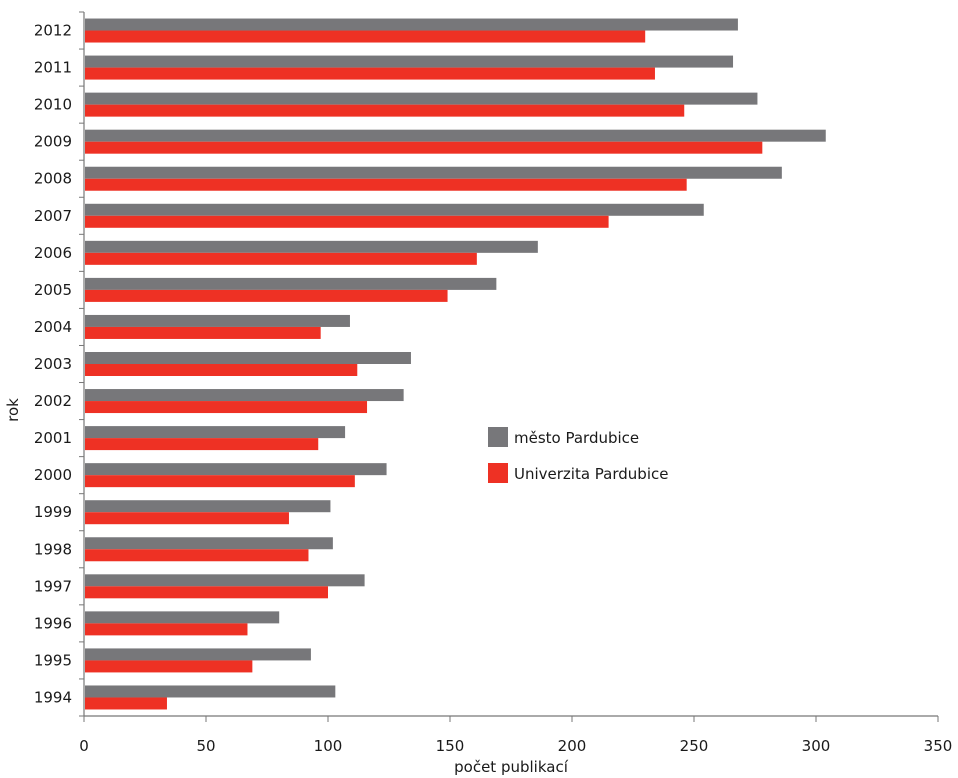 The width and height of the screenshot is (958, 778). I want to click on y-axis-title: rok, so click(13, 410).